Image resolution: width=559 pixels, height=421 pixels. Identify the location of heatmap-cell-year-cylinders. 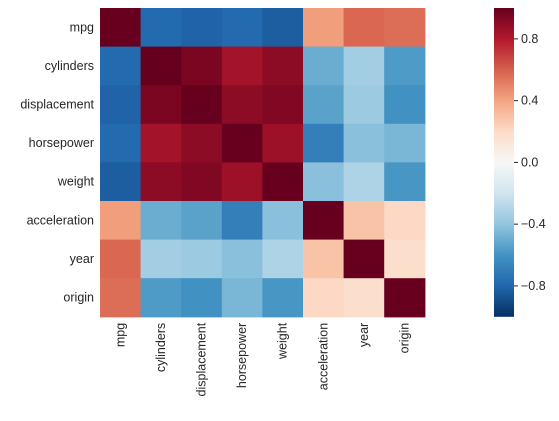
(161, 259).